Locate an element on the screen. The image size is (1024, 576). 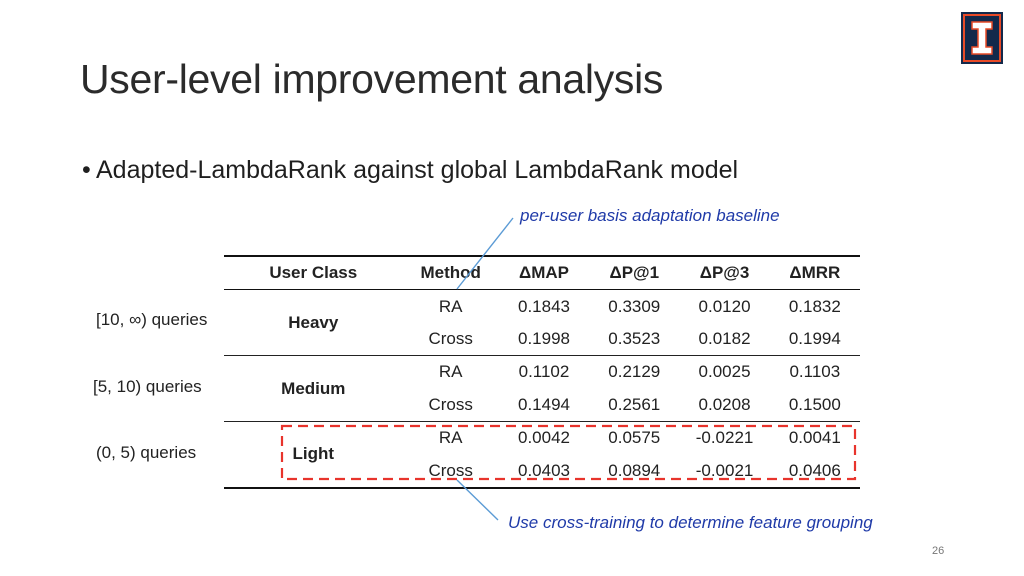
user-class-cell: Light is located at coordinates (313, 454).